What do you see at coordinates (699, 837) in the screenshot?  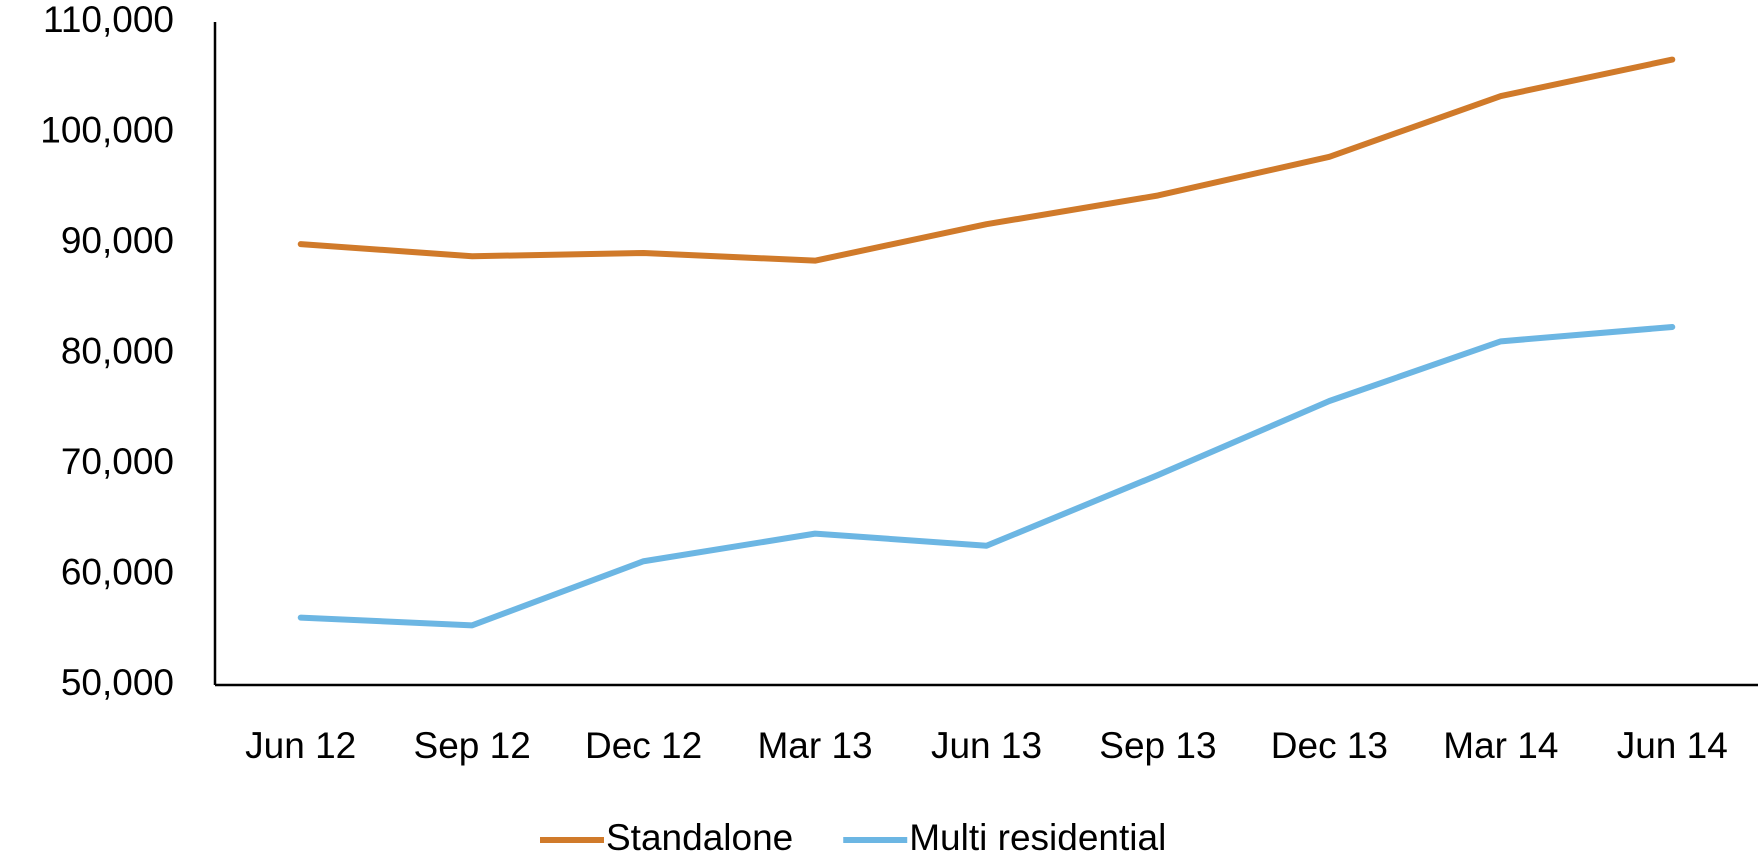 I see `legend-label: Standalone` at bounding box center [699, 837].